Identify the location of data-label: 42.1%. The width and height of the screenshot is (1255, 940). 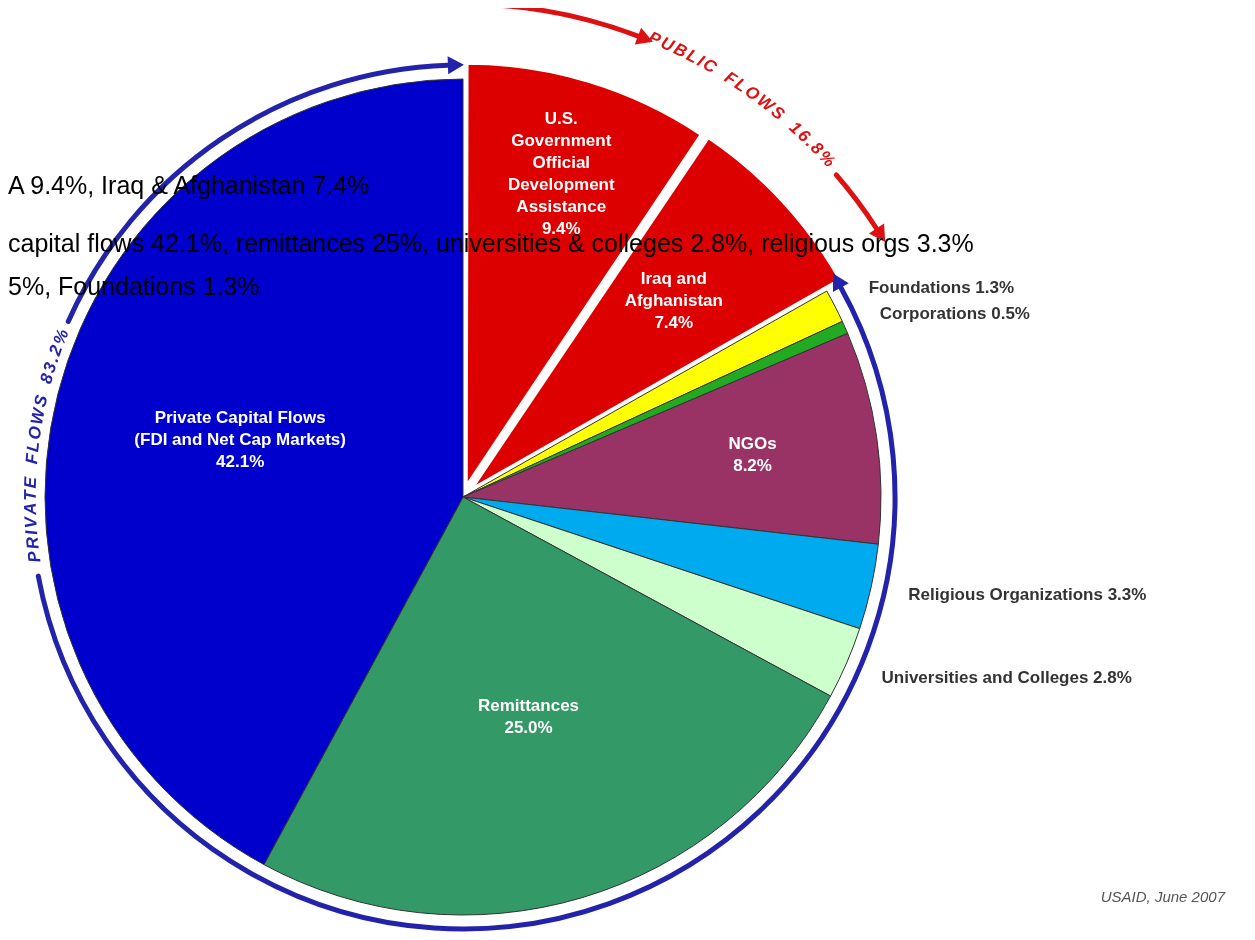
(240, 462).